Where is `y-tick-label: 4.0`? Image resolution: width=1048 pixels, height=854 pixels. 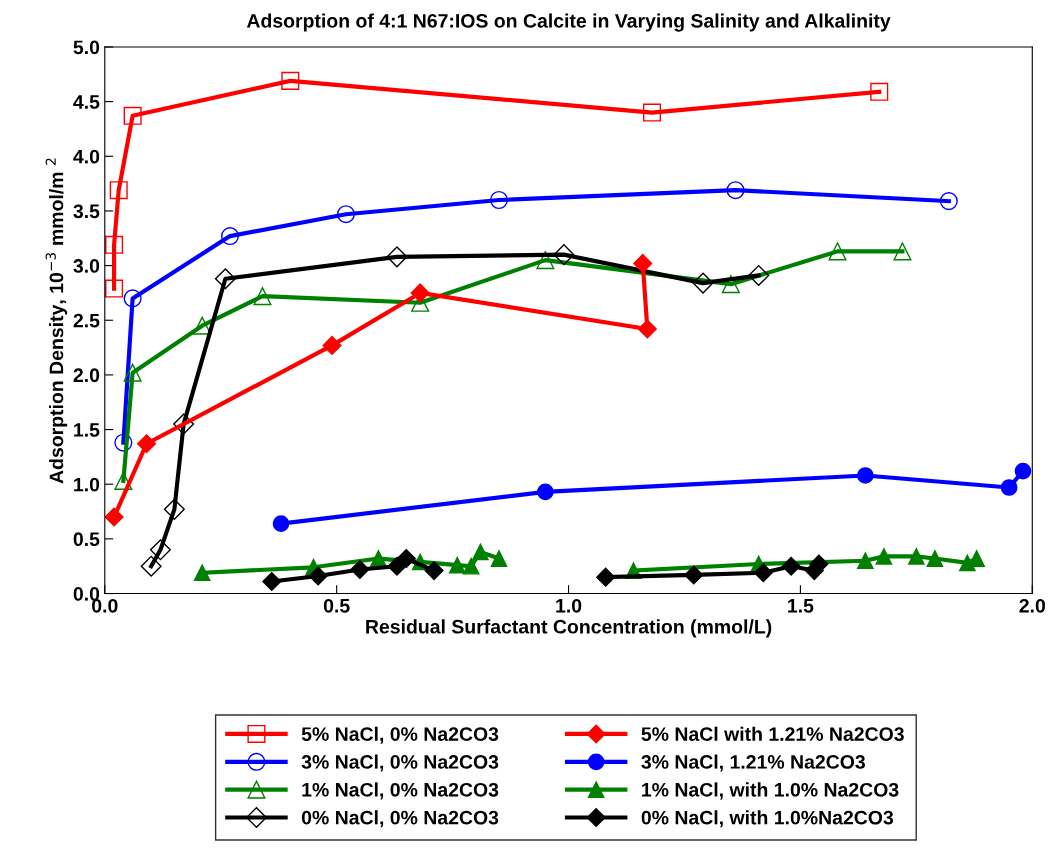
y-tick-label: 4.0 is located at coordinates (86, 156).